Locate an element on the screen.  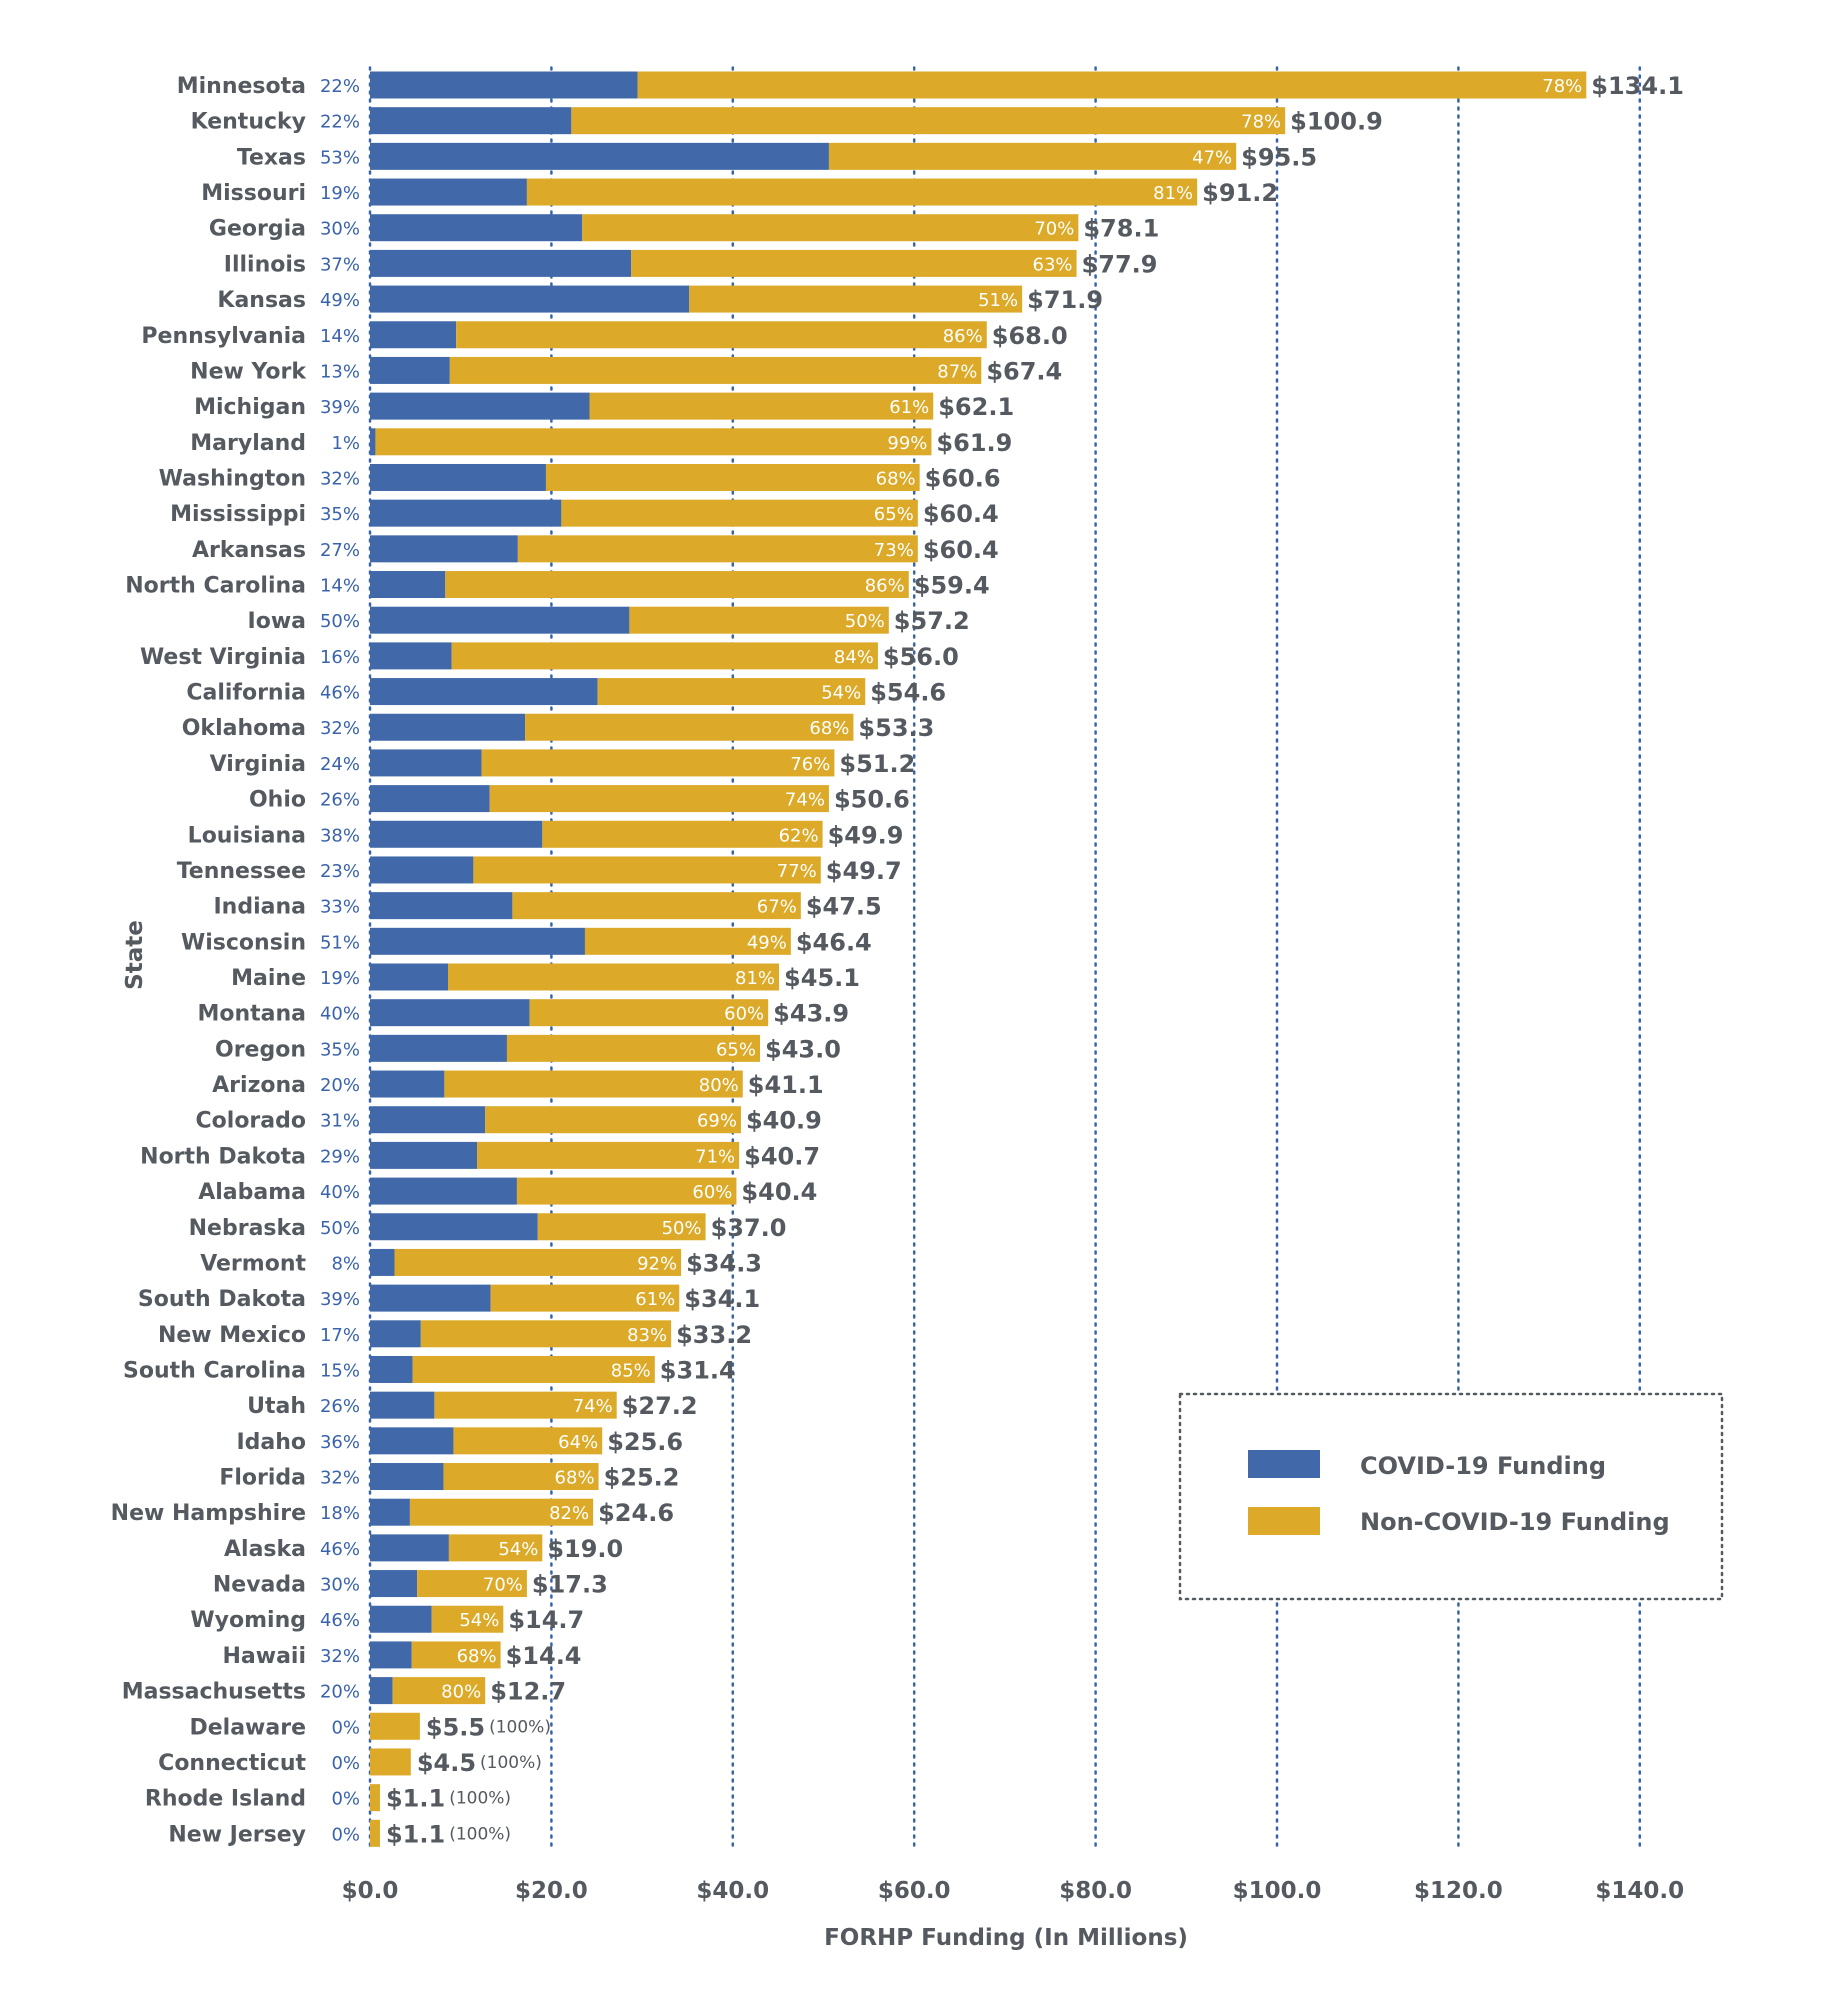
state-label: Arizona is located at coordinates (259, 1085).